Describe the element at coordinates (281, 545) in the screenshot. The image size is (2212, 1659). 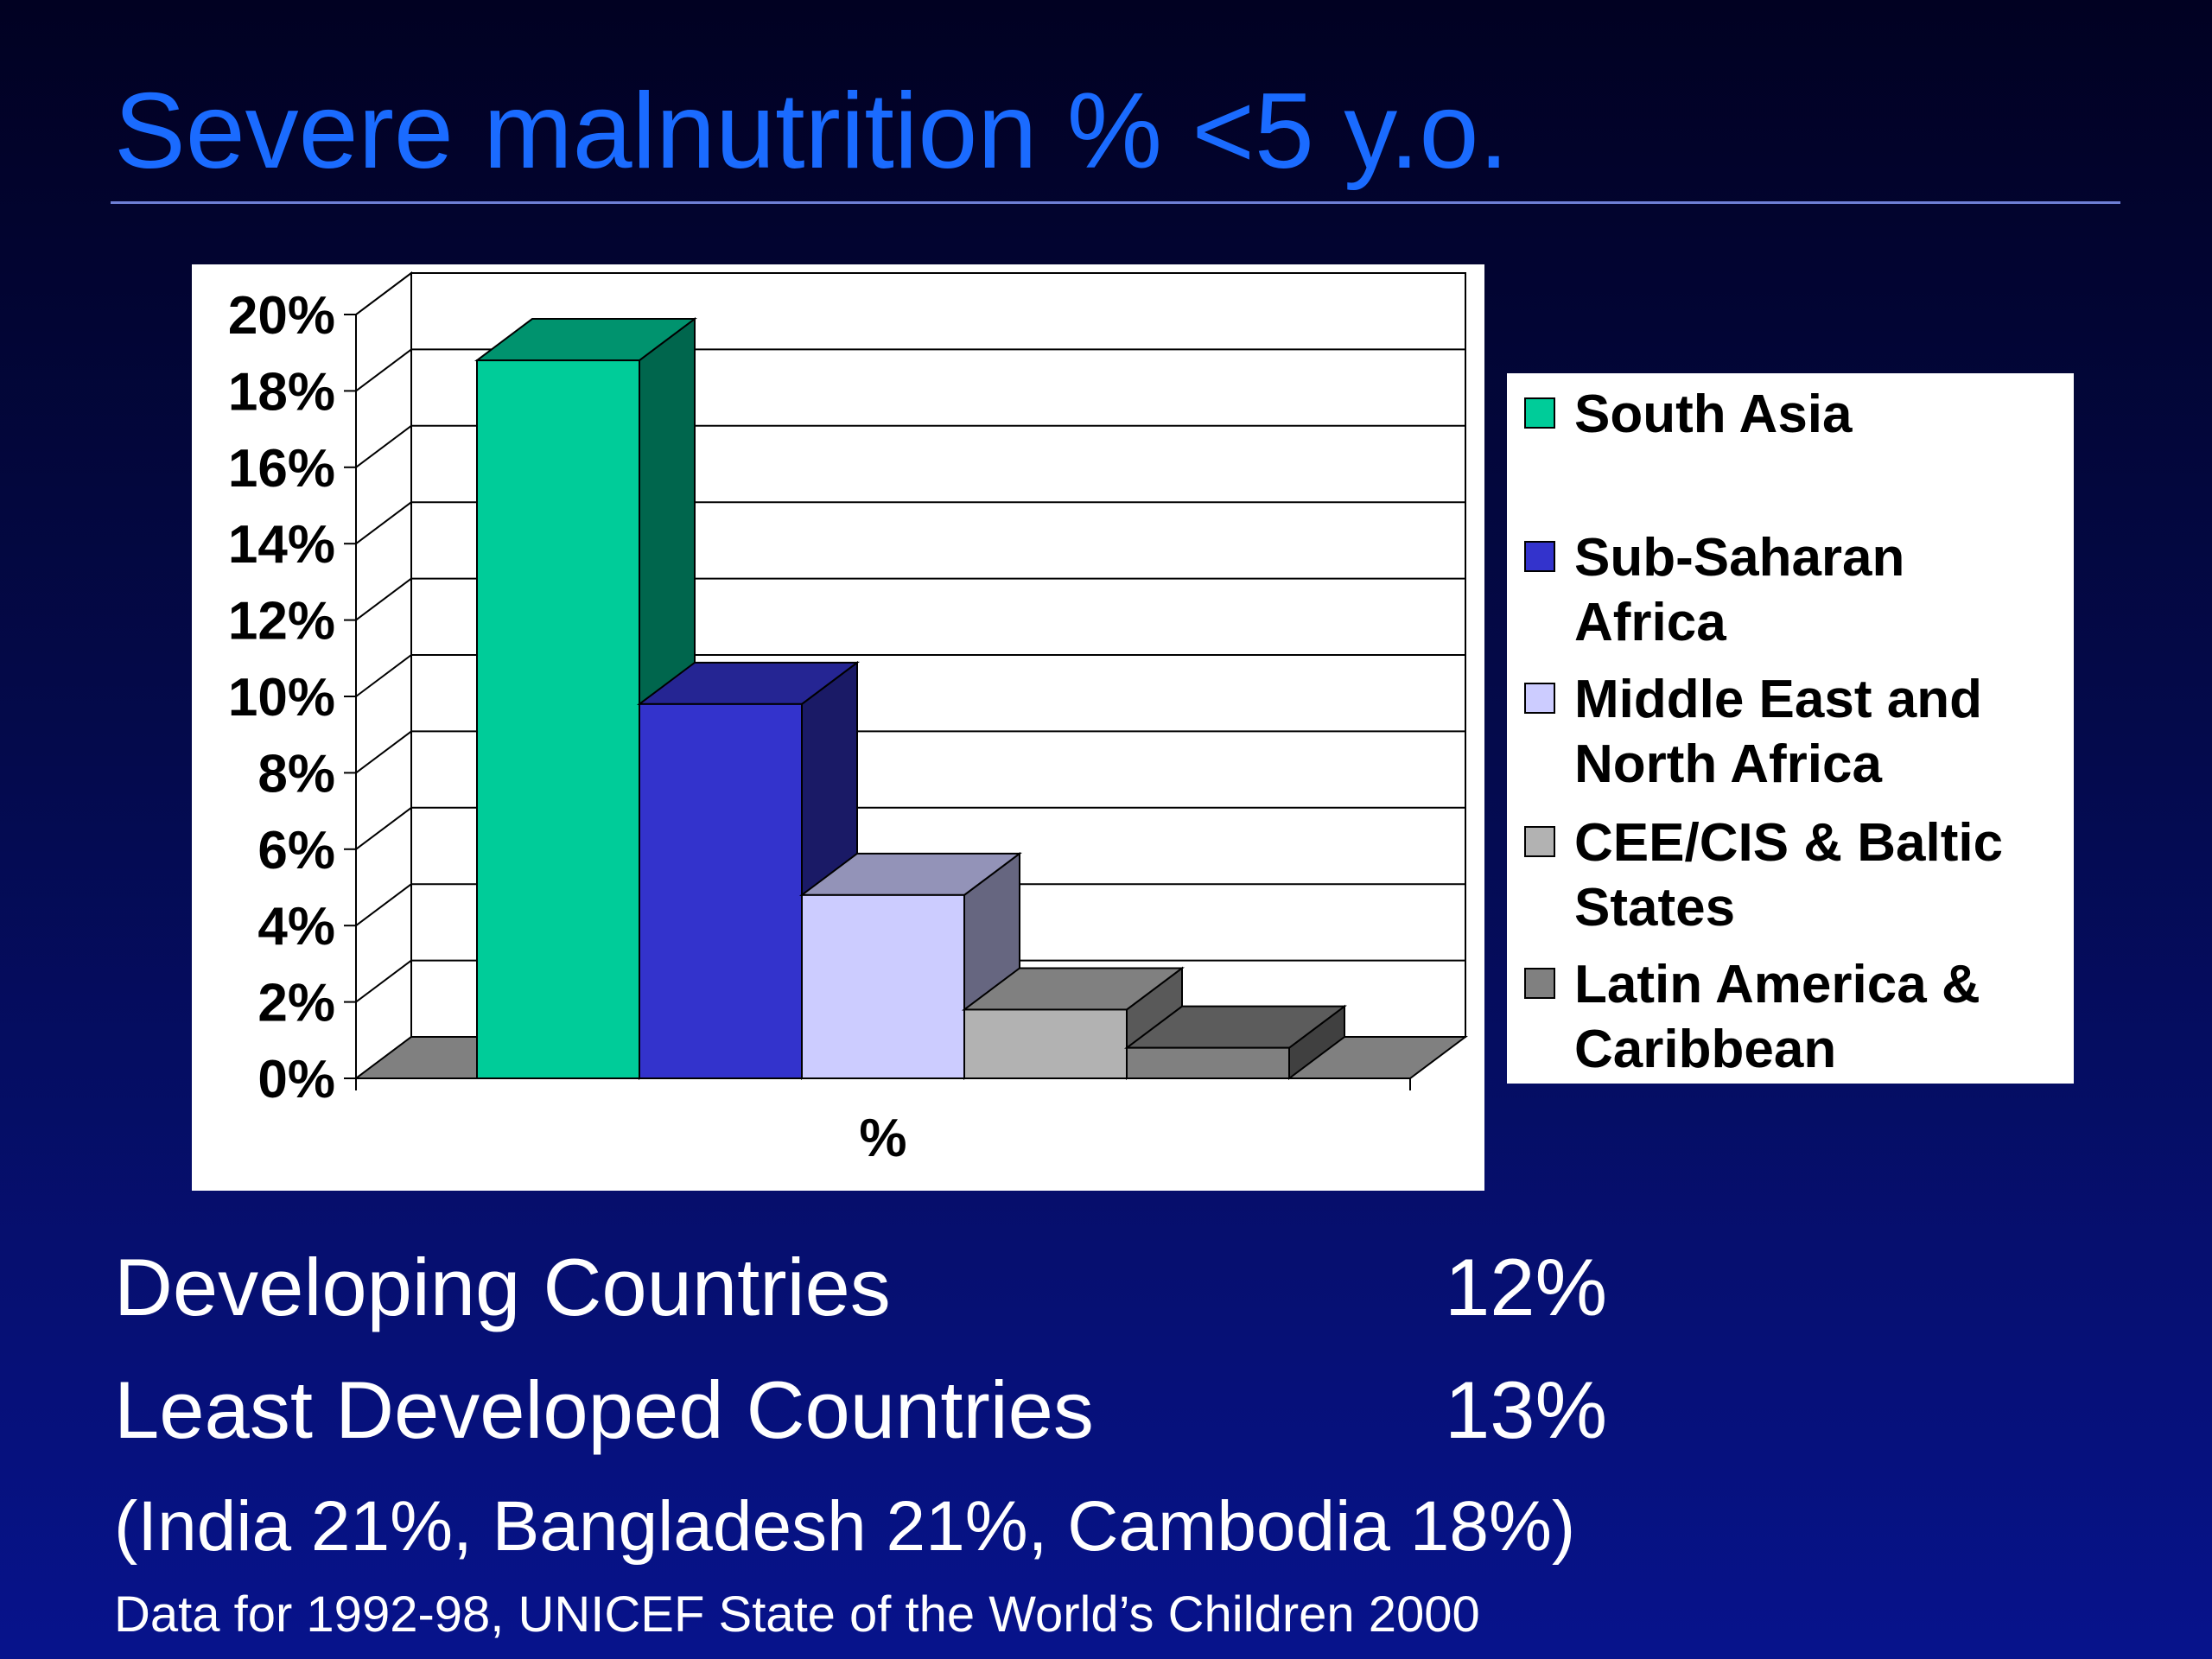
I see `y-tick-label: 14%` at that location.